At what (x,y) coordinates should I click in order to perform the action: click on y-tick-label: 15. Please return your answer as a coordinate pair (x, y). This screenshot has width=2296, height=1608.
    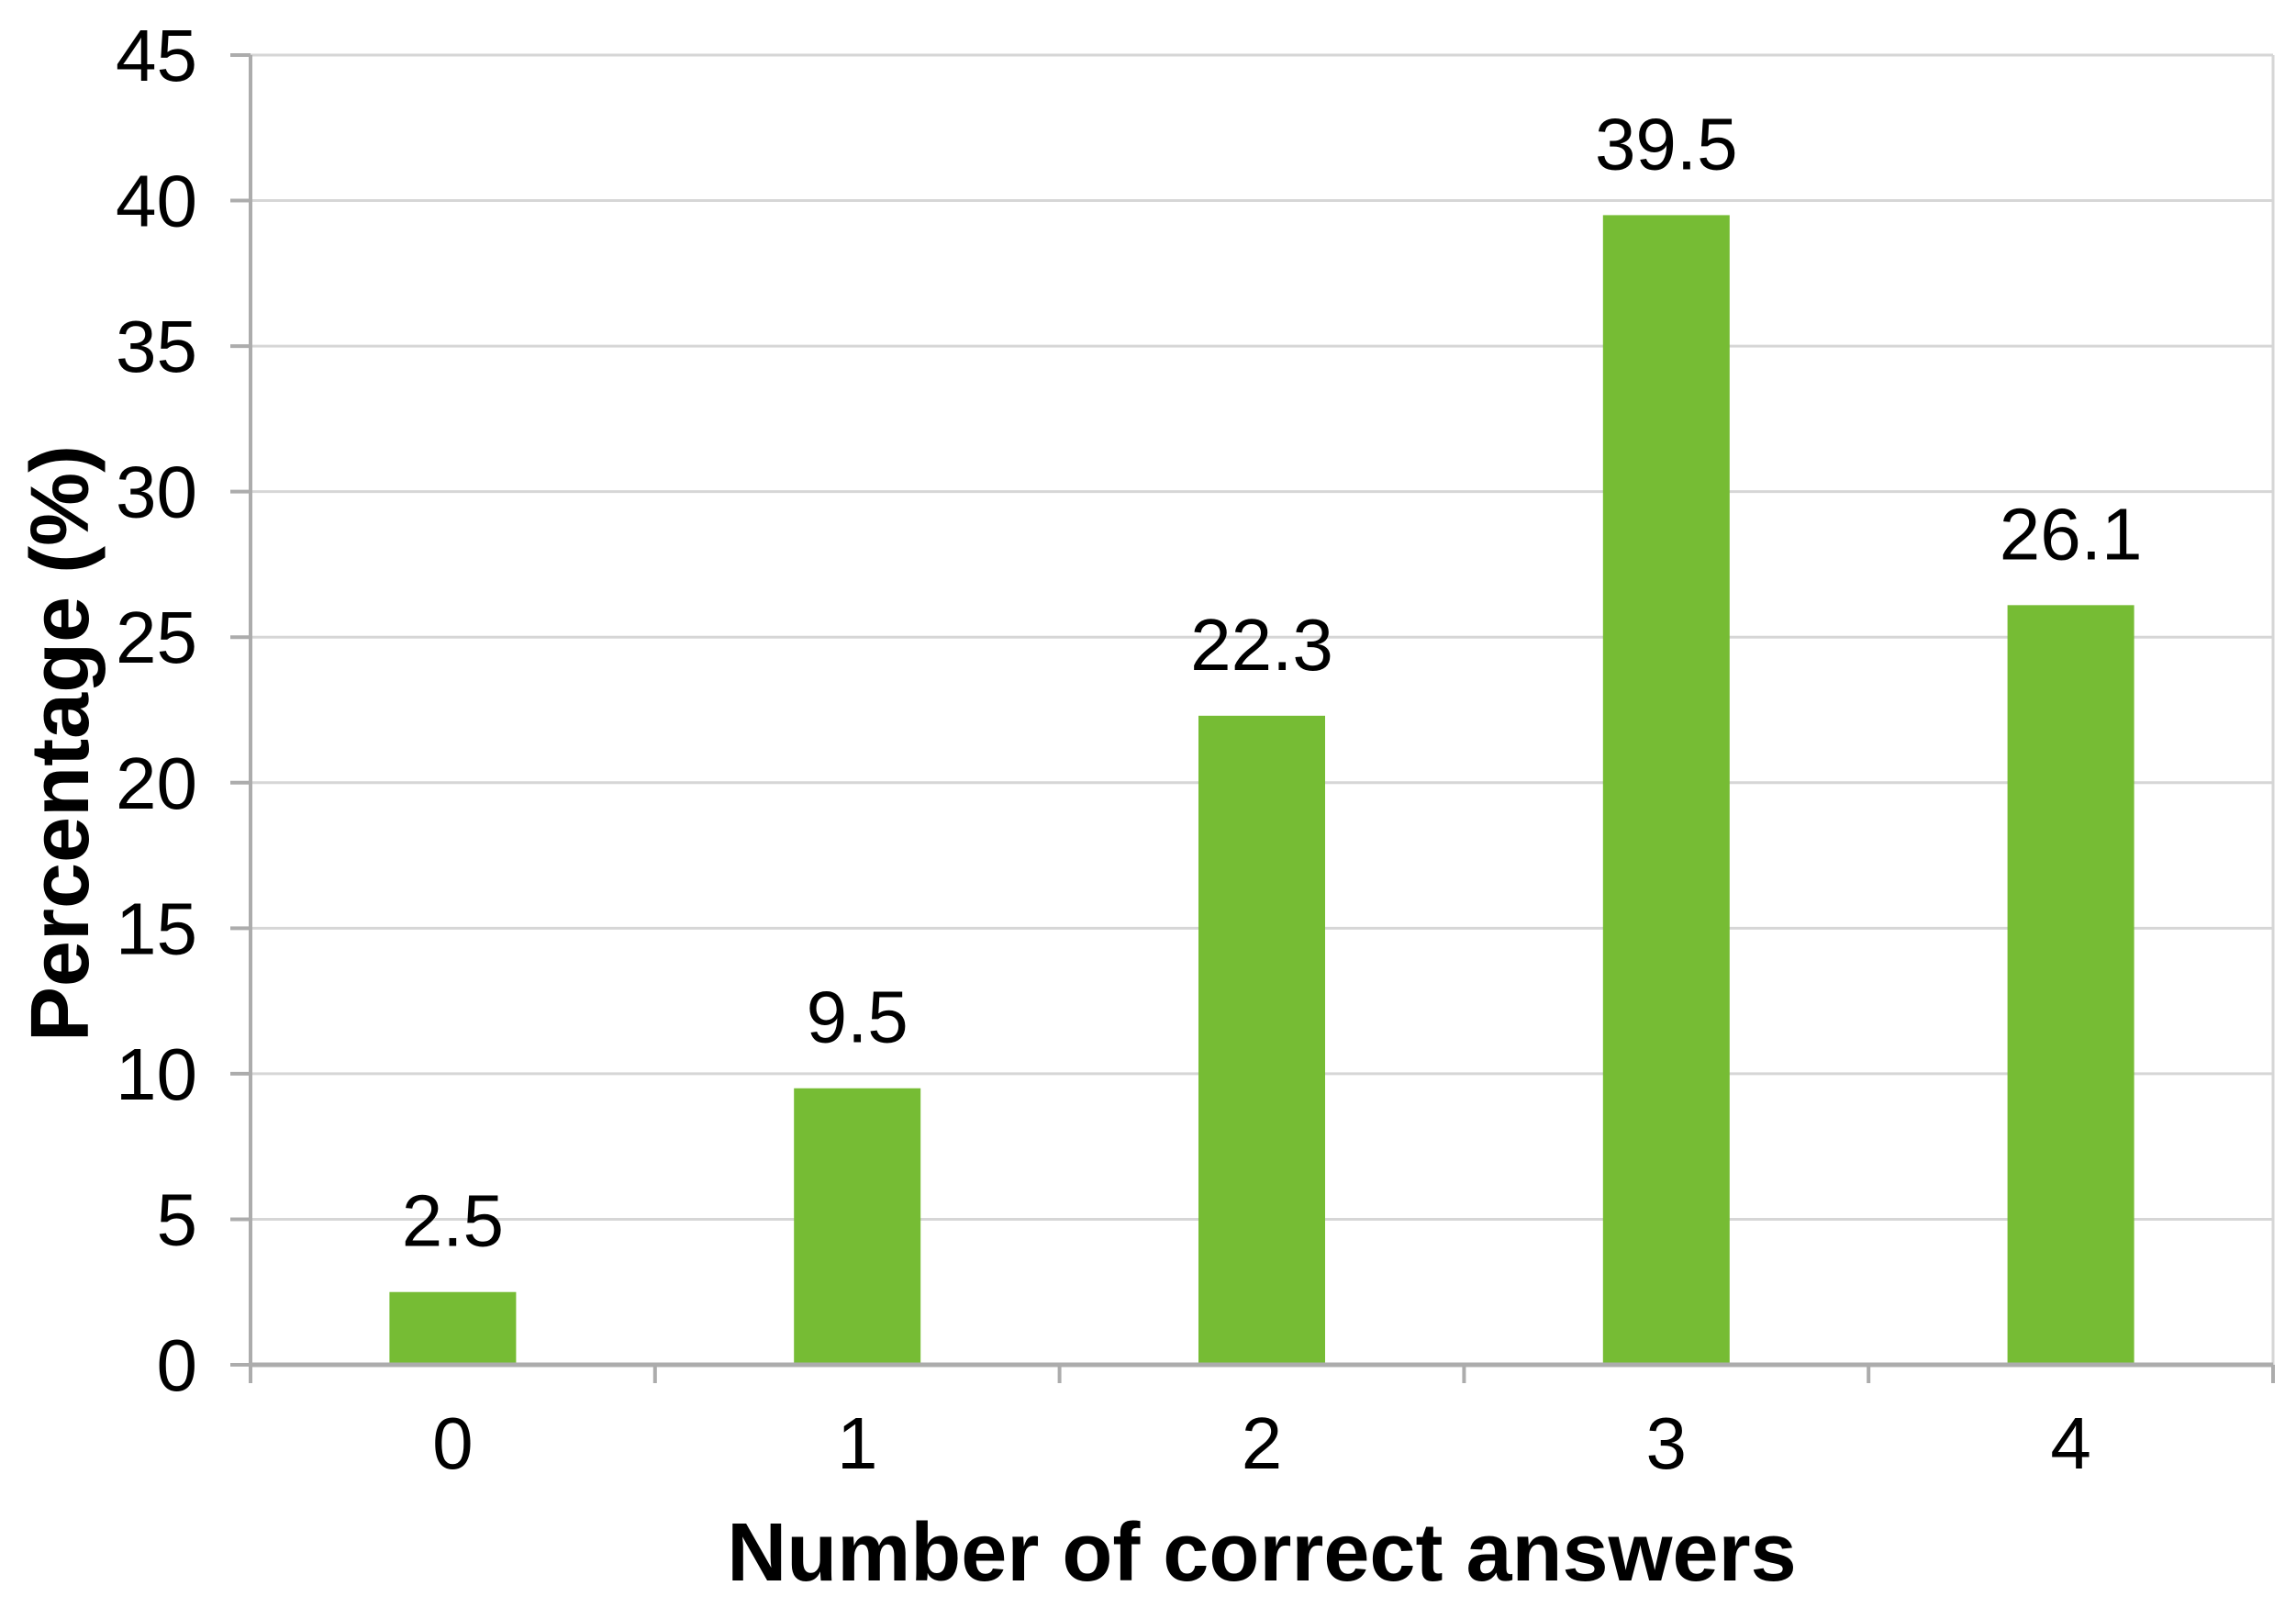
    Looking at the image, I should click on (156, 928).